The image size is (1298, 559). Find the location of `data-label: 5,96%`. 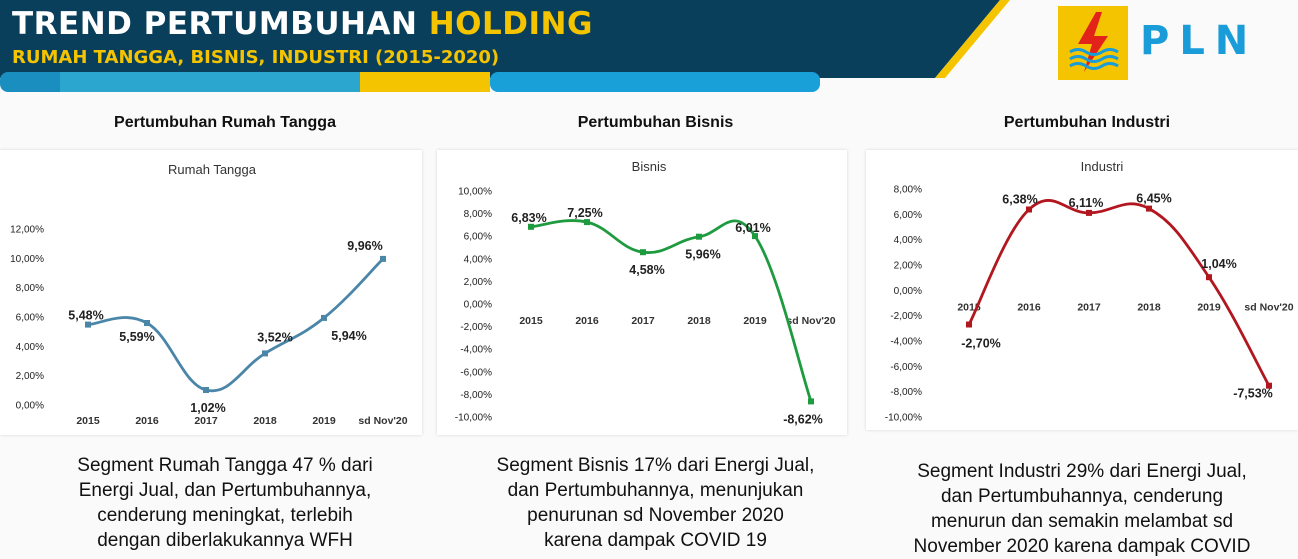

data-label: 5,96% is located at coordinates (702, 255).